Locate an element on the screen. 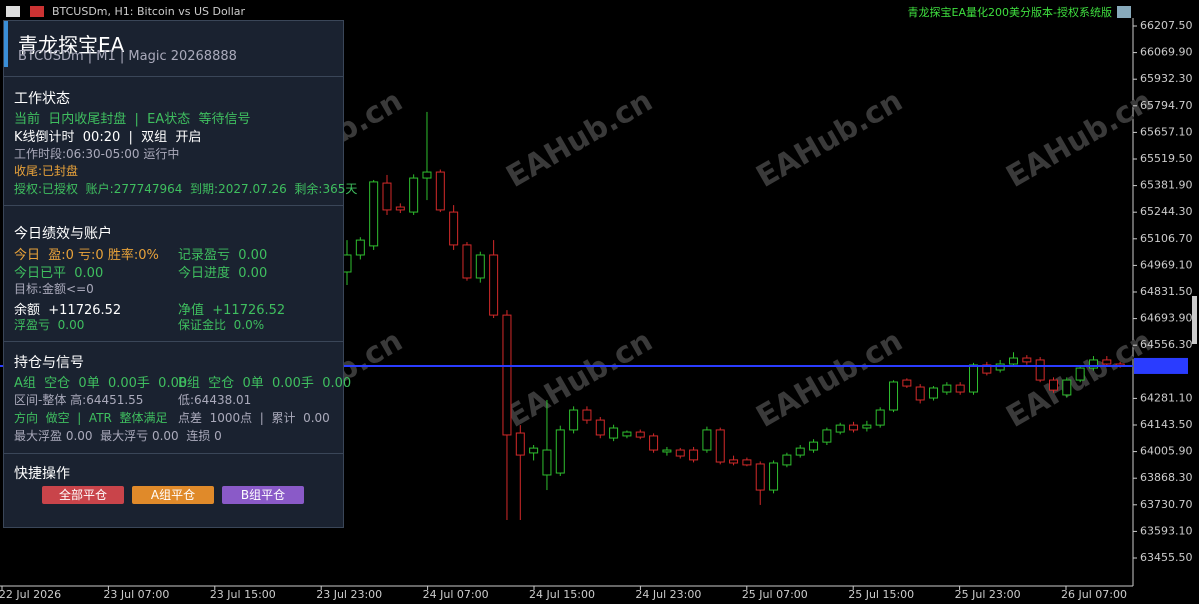 The height and width of the screenshot is (604, 1199). y-tick-label: 64005.90 is located at coordinates (1166, 451).